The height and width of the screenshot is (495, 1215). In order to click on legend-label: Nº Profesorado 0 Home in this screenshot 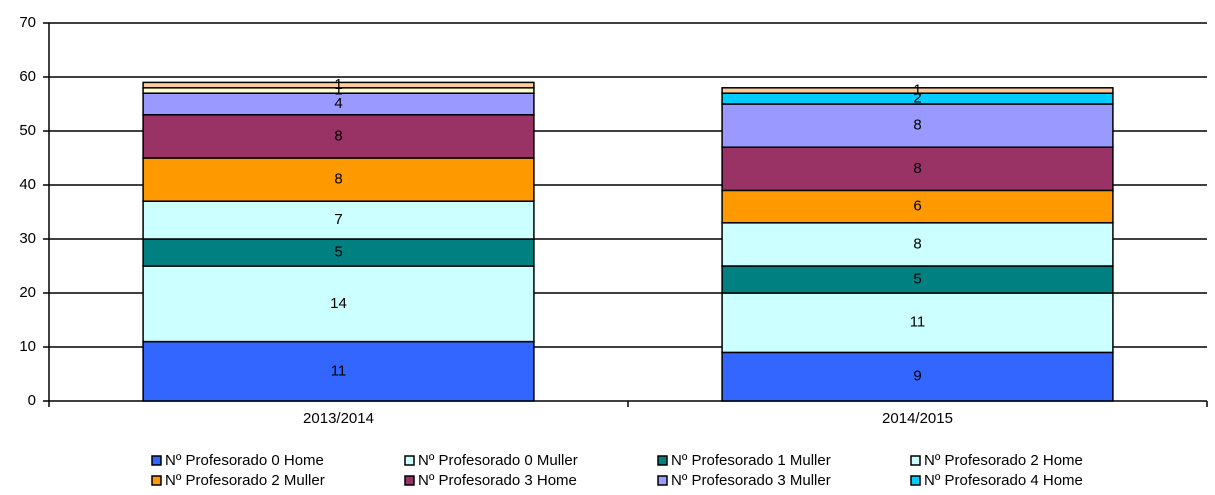, I will do `click(244, 460)`.